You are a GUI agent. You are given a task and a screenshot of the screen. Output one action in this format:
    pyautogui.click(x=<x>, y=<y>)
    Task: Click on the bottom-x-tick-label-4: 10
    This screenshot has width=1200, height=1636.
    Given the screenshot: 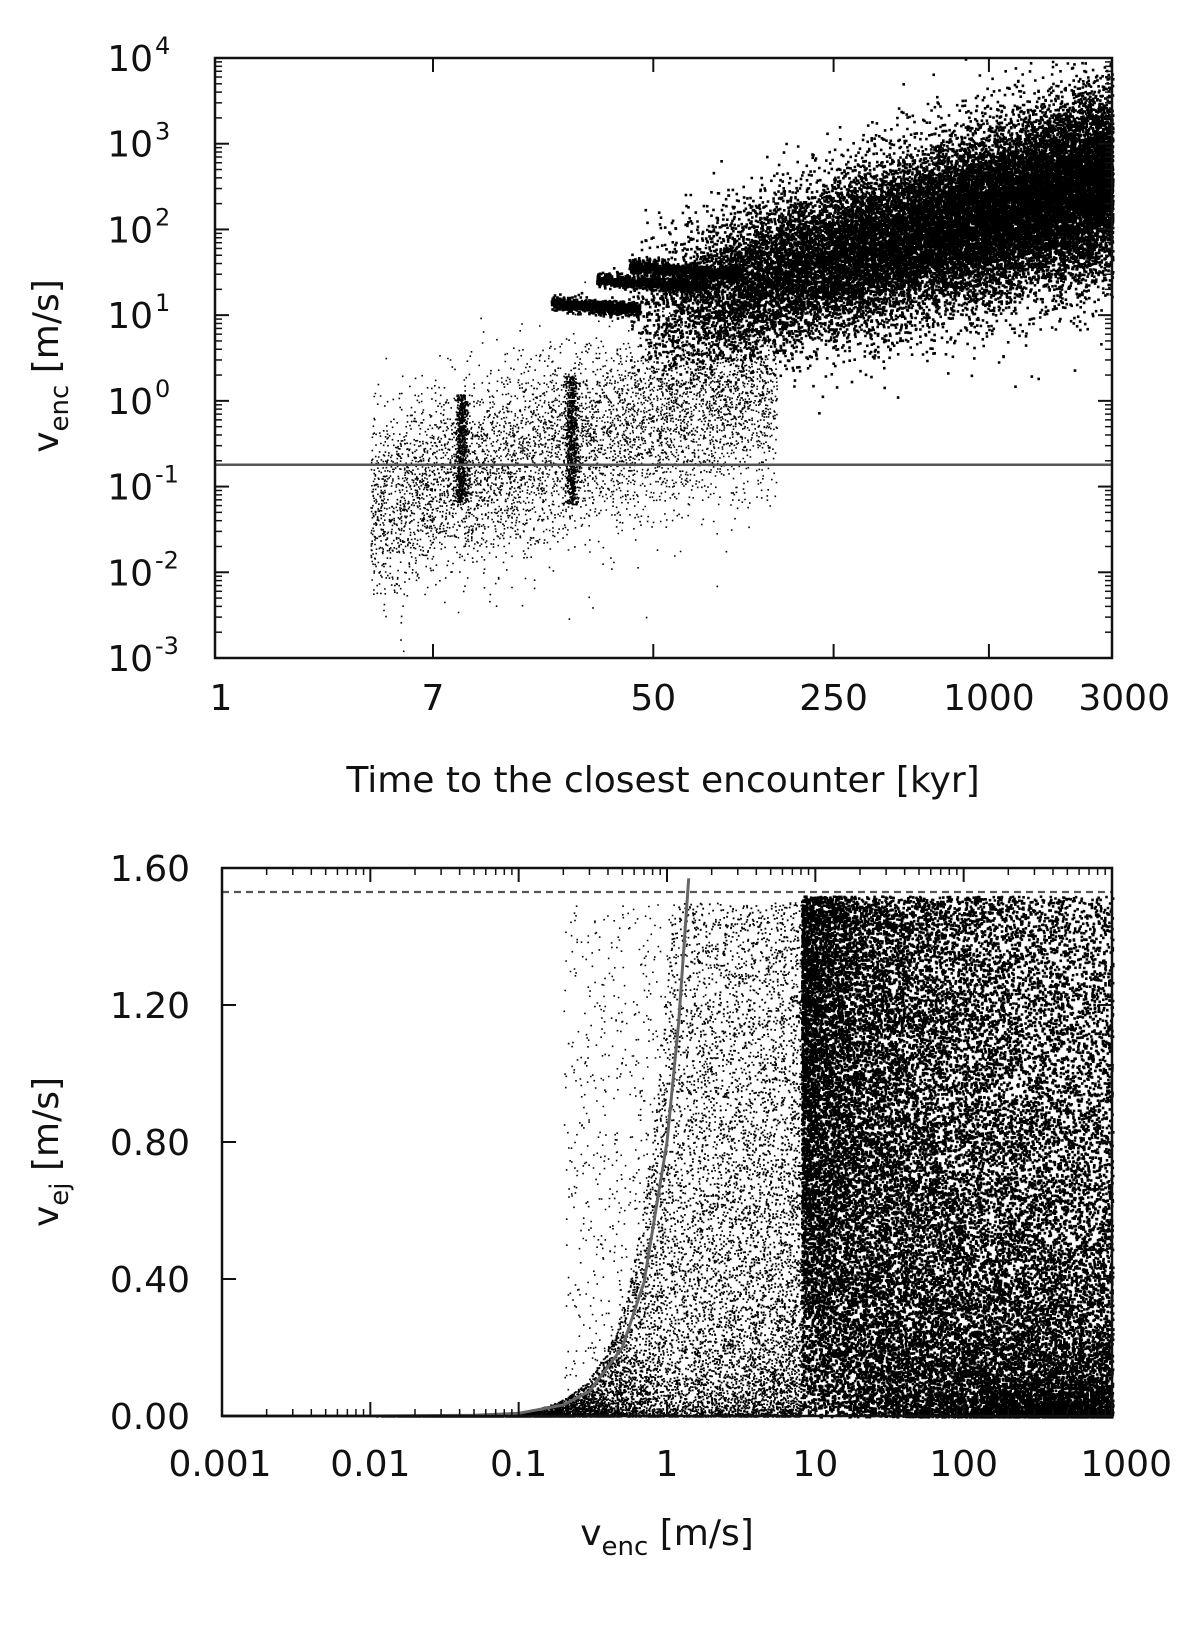 What is the action you would take?
    pyautogui.click(x=815, y=1464)
    